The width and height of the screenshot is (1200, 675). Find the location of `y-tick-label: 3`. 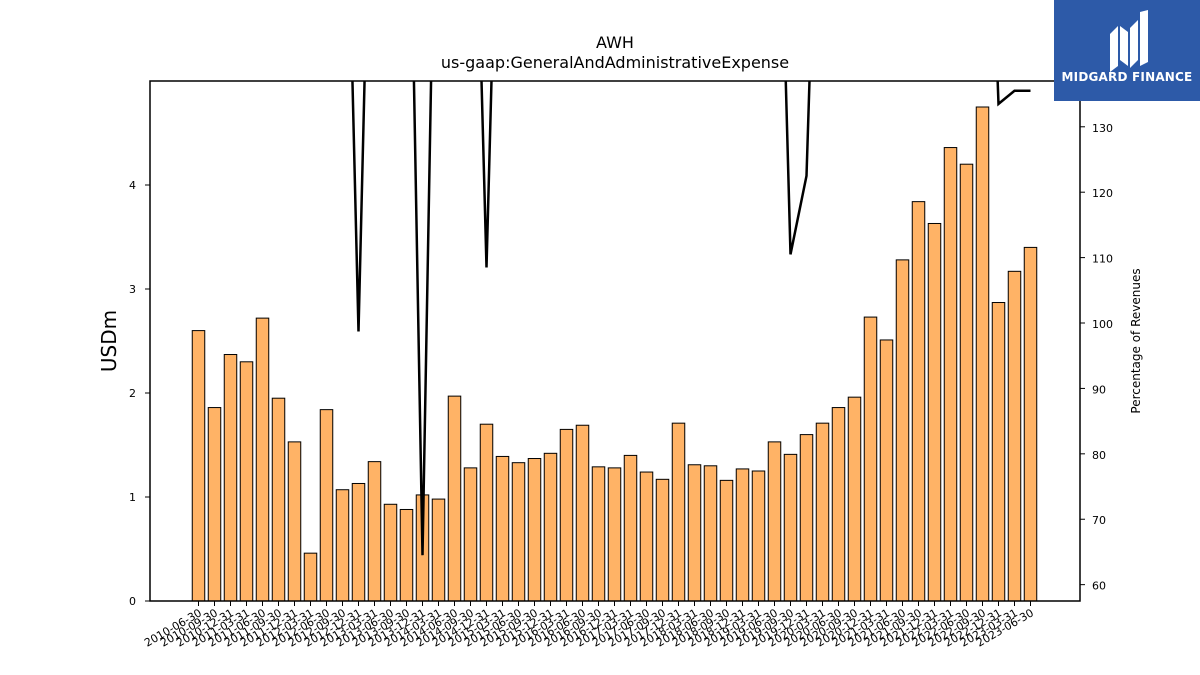

y-tick-label: 3 is located at coordinates (132, 289).